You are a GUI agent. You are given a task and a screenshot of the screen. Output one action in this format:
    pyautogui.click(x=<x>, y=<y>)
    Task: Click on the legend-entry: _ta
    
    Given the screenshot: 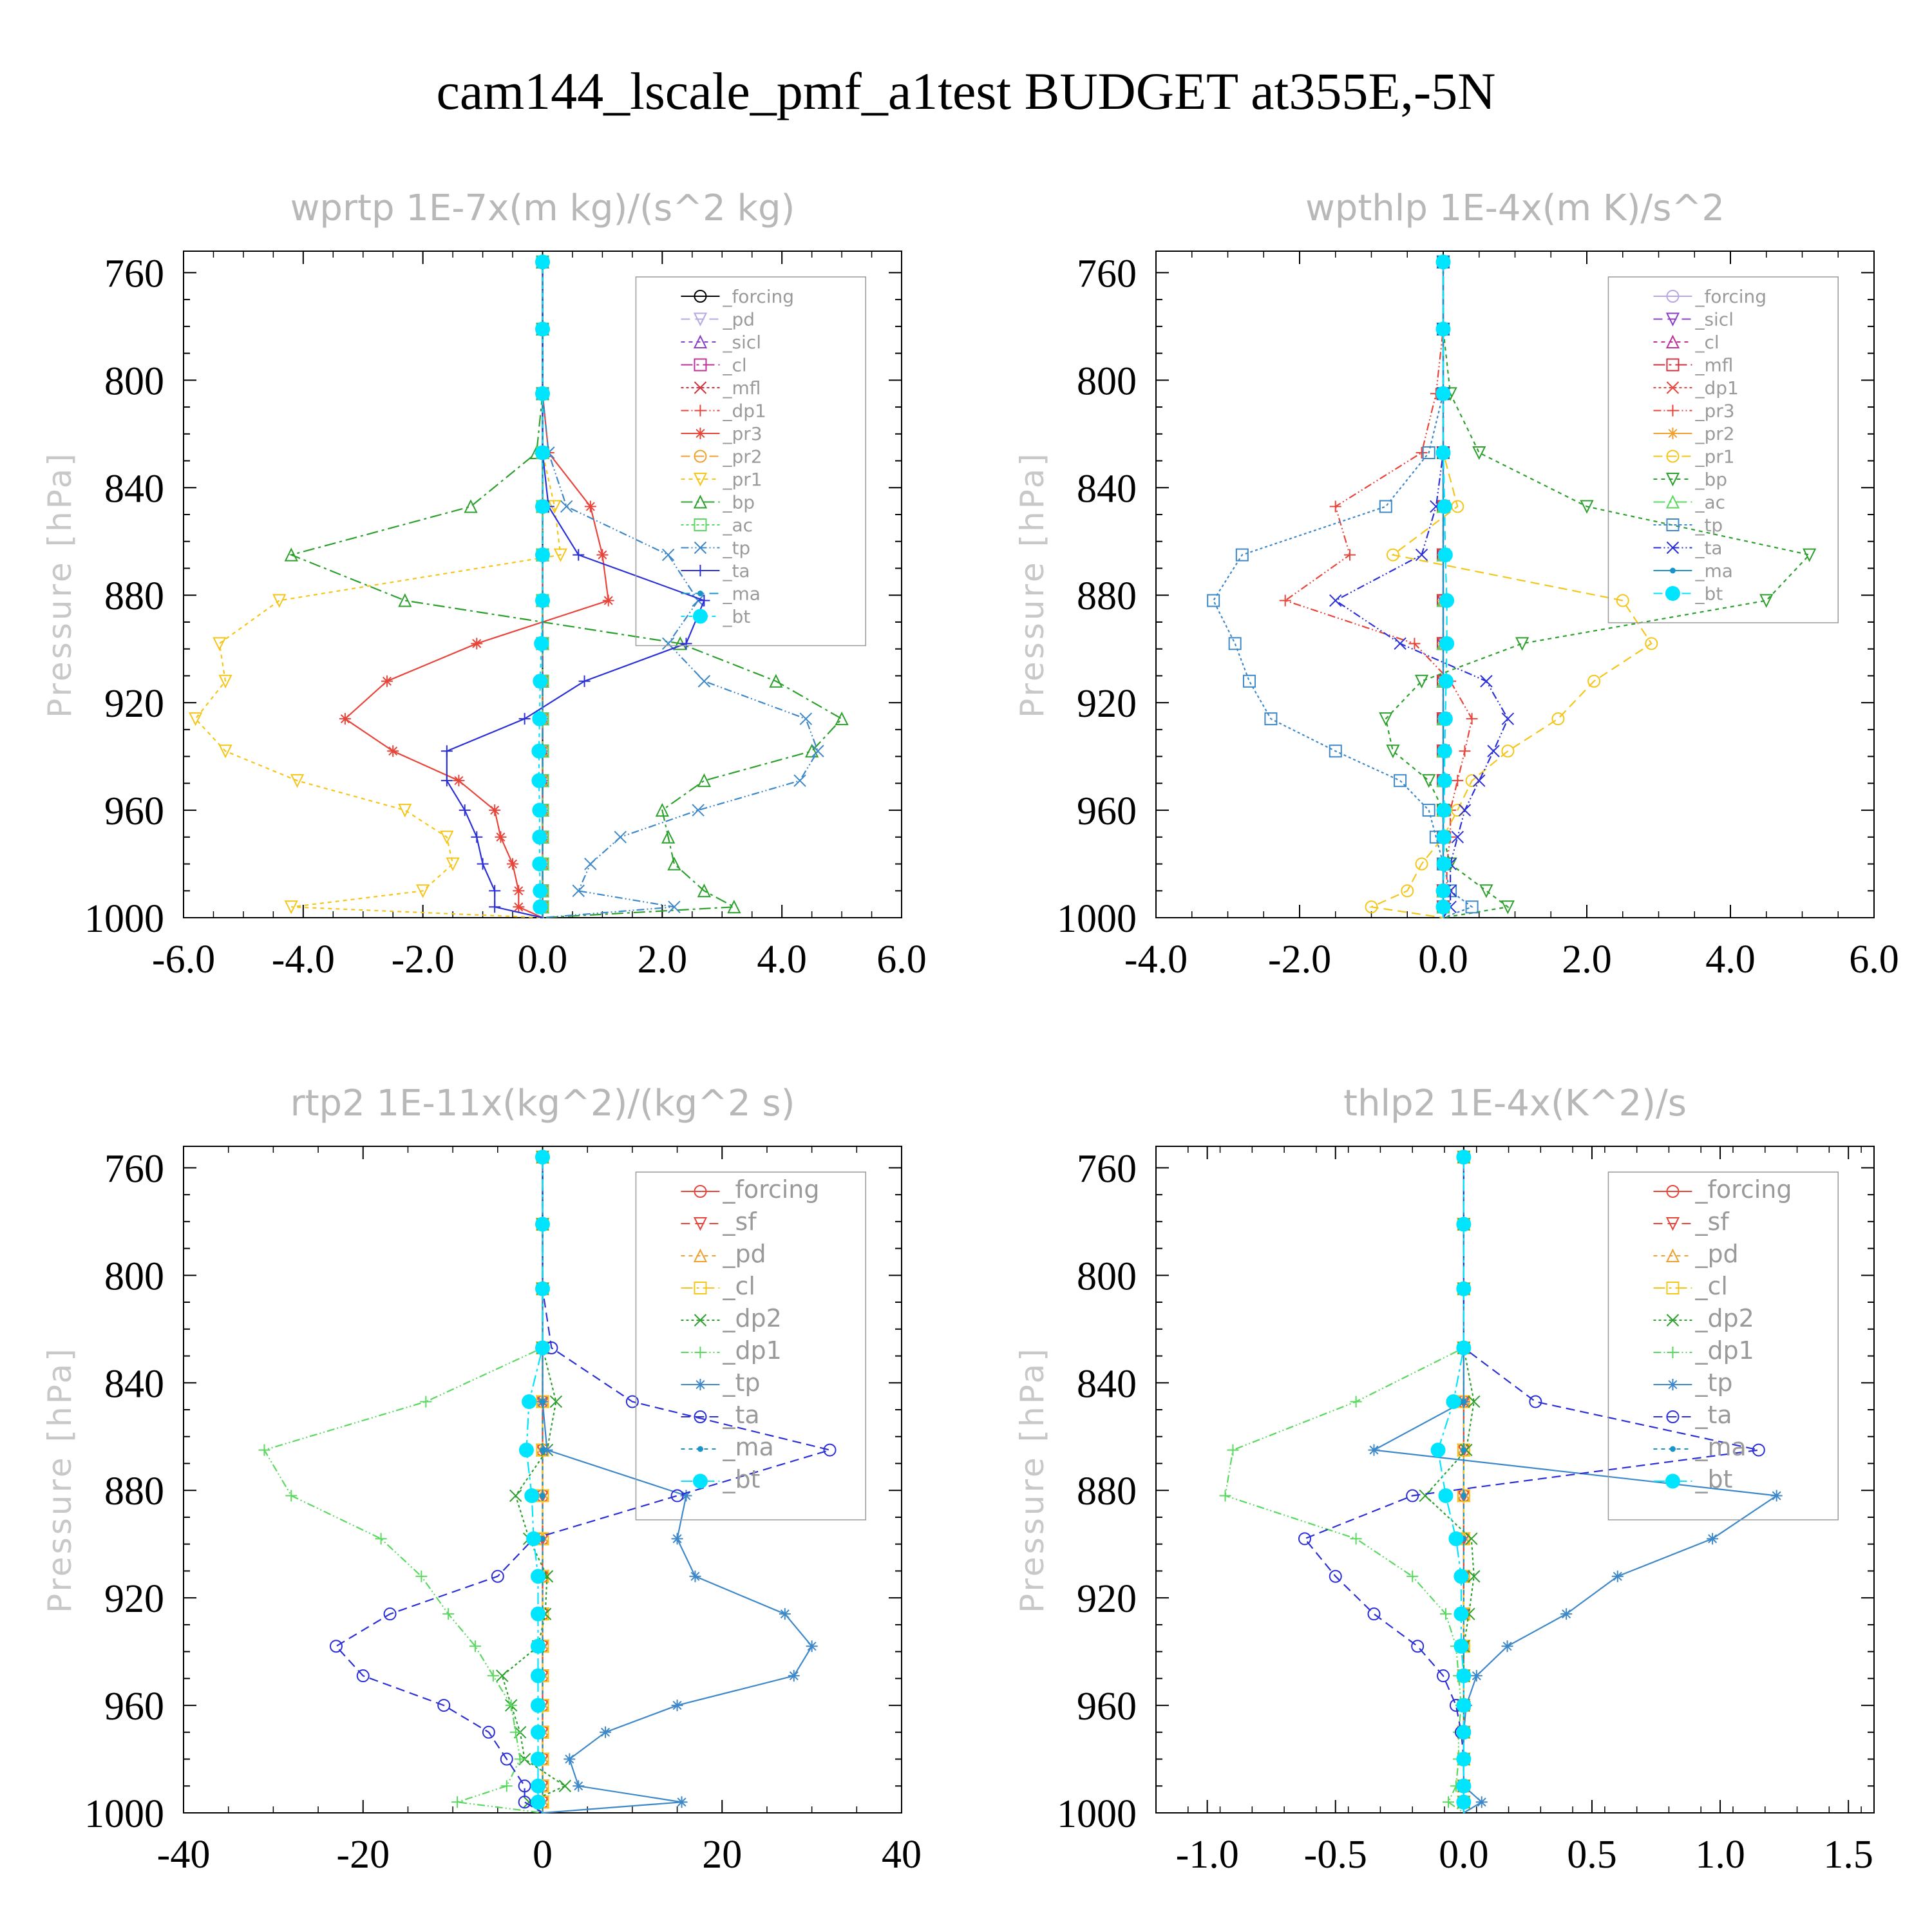 What is the action you would take?
    pyautogui.click(x=1688, y=548)
    